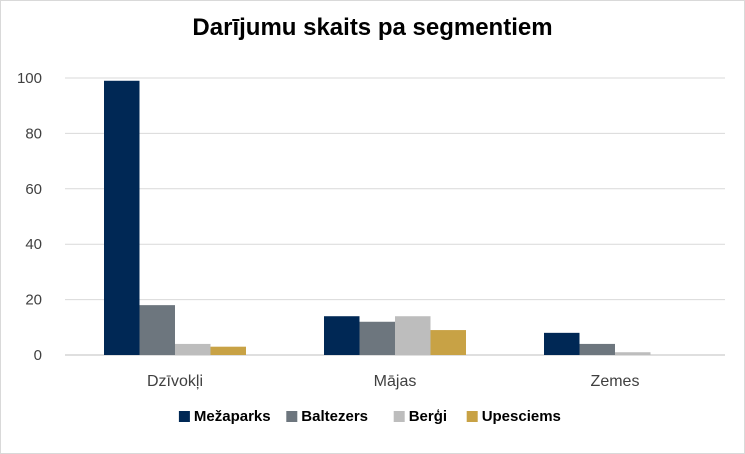  I want to click on legend-label: Upesciems, so click(521, 416).